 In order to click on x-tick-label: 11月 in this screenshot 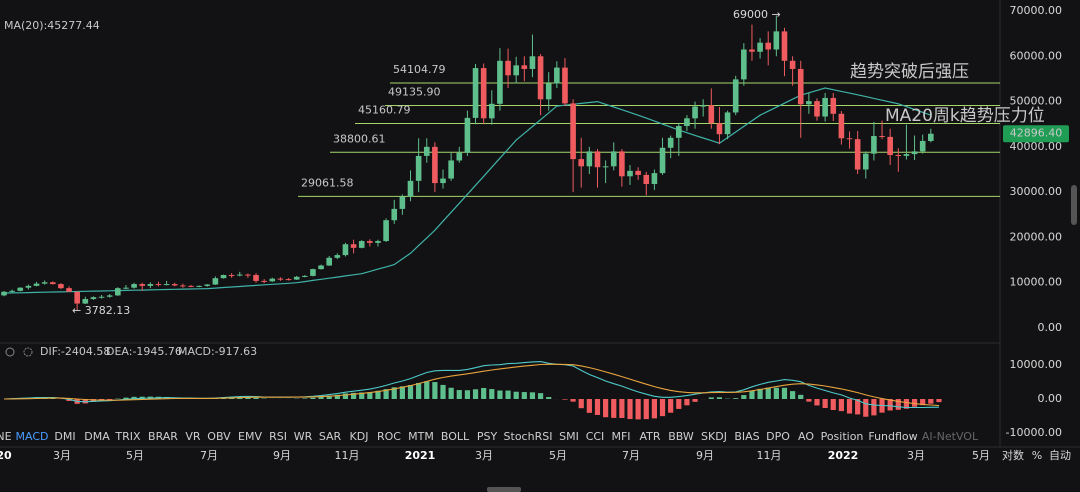, I will do `click(769, 455)`.